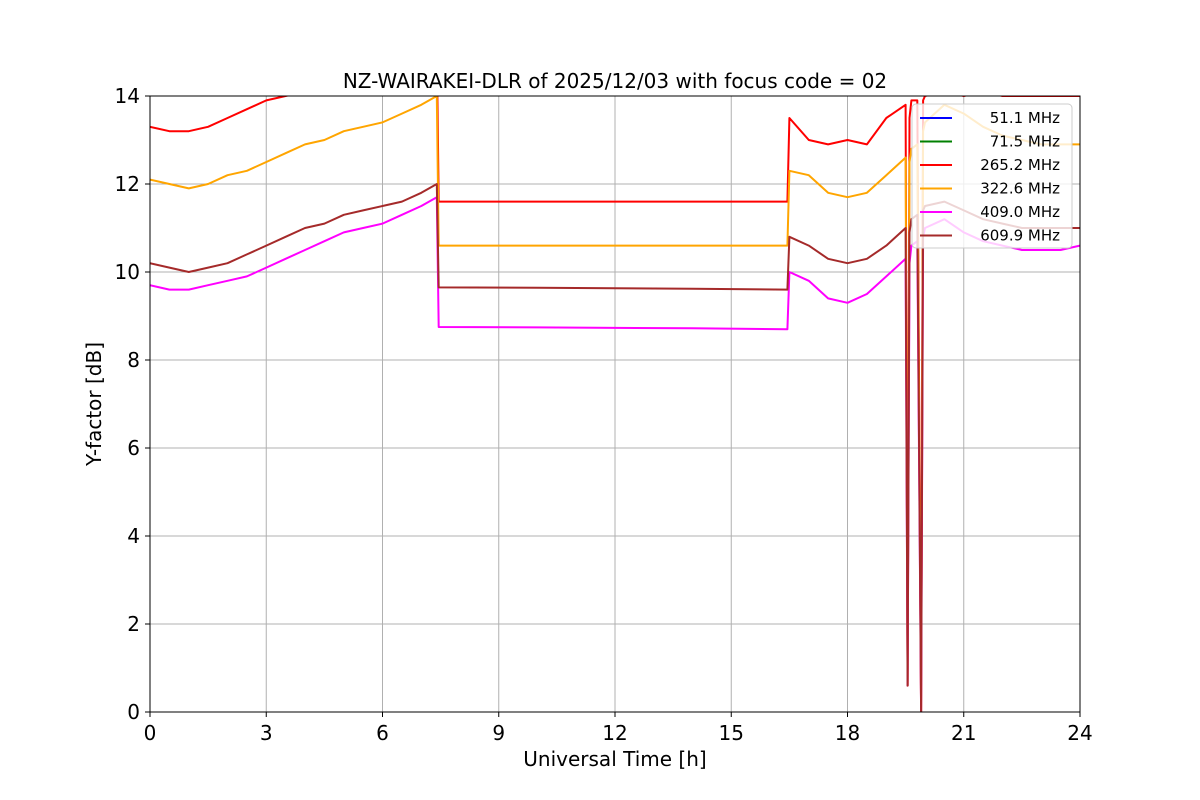 This screenshot has width=1200, height=800. Describe the element at coordinates (1020, 236) in the screenshot. I see `legend-label-5: 609.9 MHz` at that location.